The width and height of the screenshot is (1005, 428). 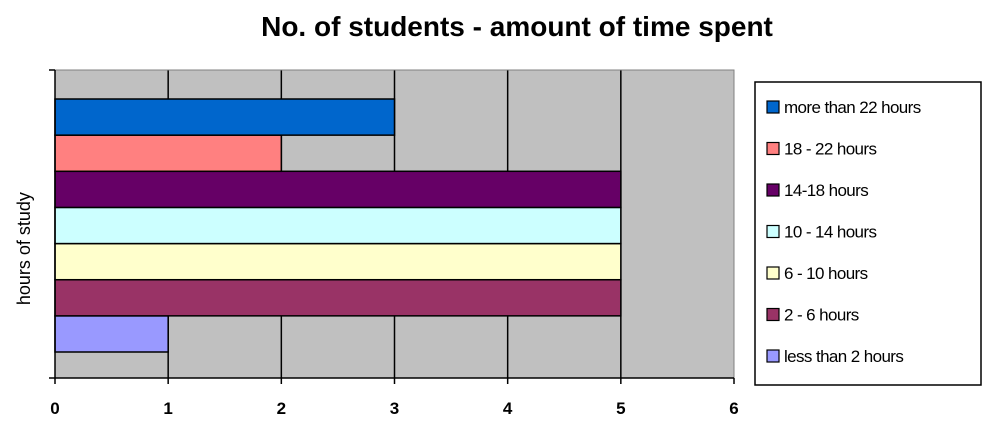 I want to click on legend-label: 2 - 6 hours, so click(x=821, y=315).